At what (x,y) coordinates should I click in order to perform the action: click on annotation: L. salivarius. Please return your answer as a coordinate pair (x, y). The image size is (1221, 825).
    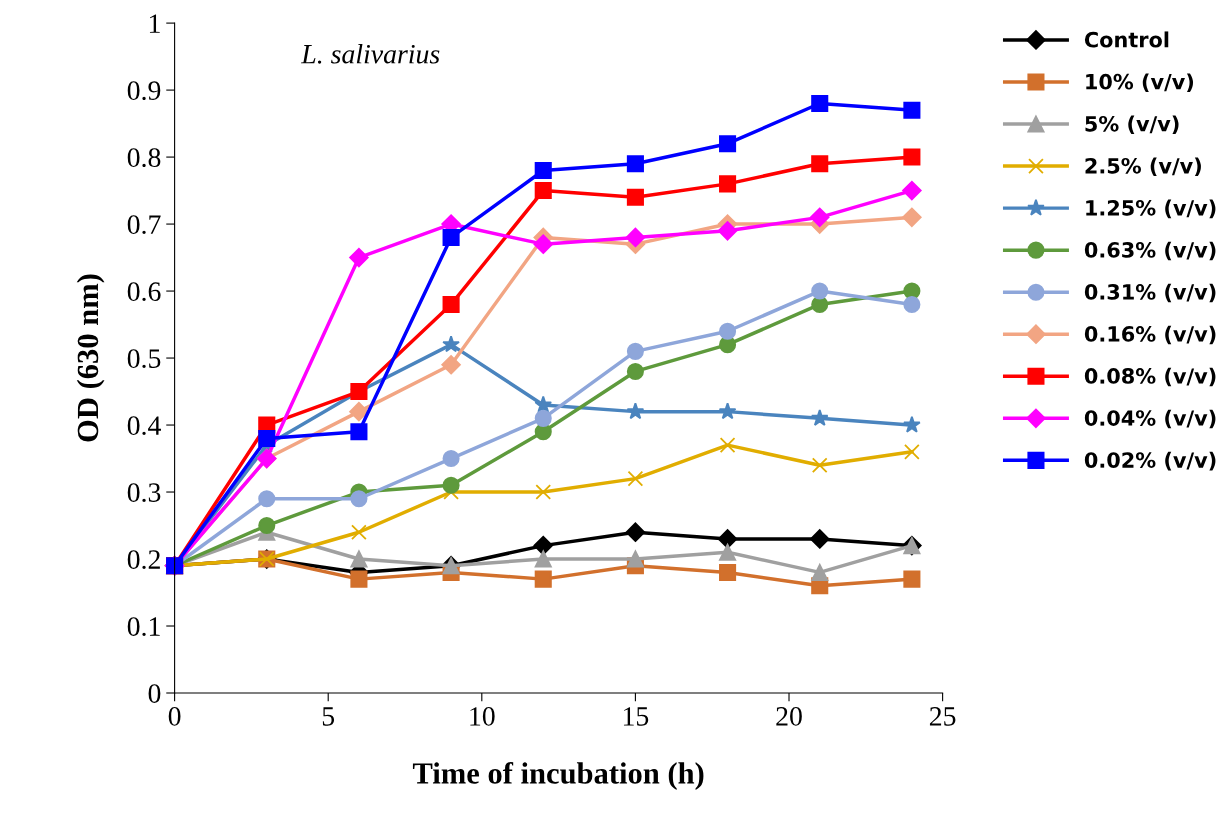
    Looking at the image, I should click on (370, 54).